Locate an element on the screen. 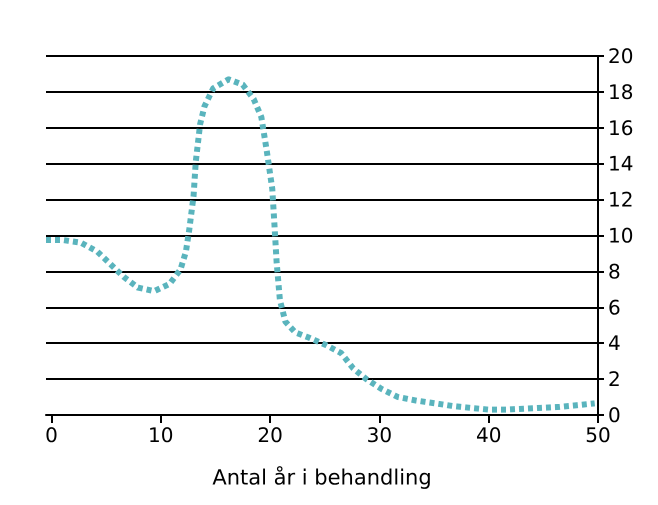  x-tick-label: 50 is located at coordinates (598, 435).